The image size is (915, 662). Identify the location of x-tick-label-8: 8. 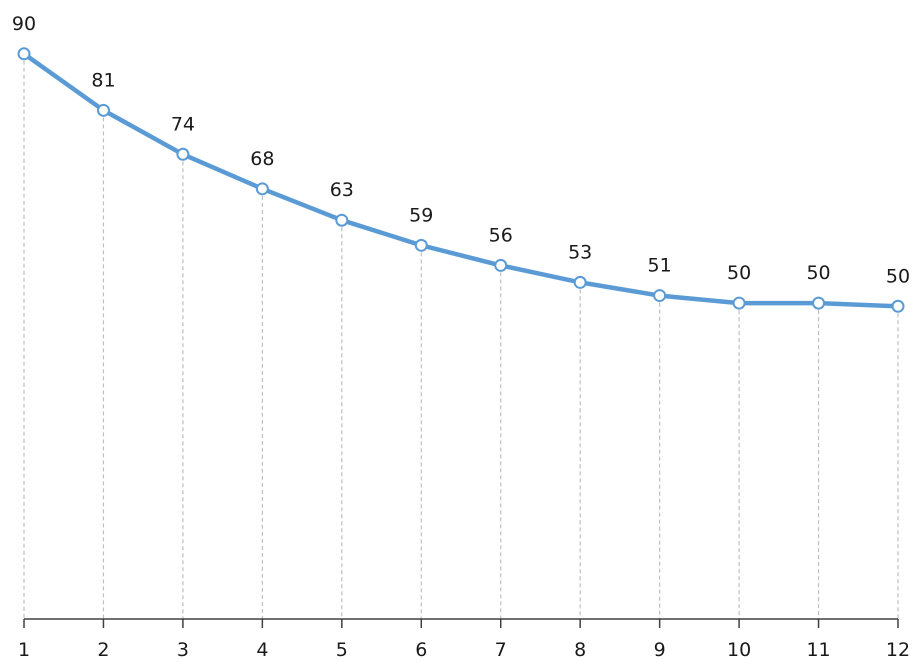
(580, 650).